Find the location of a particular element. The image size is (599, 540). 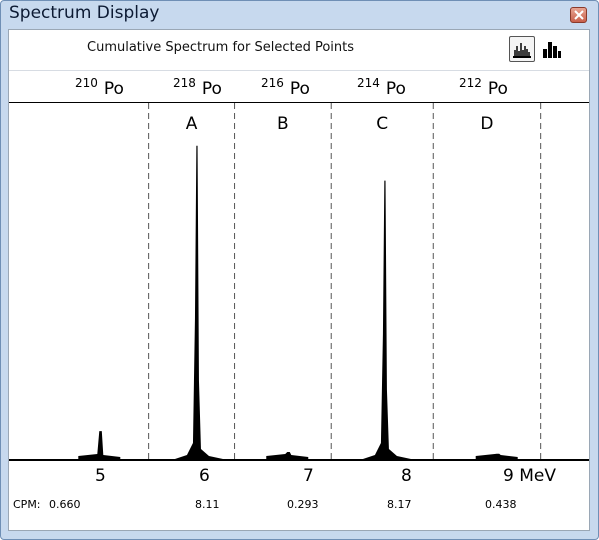

cpm-value-218: 8.11 is located at coordinates (207, 504).